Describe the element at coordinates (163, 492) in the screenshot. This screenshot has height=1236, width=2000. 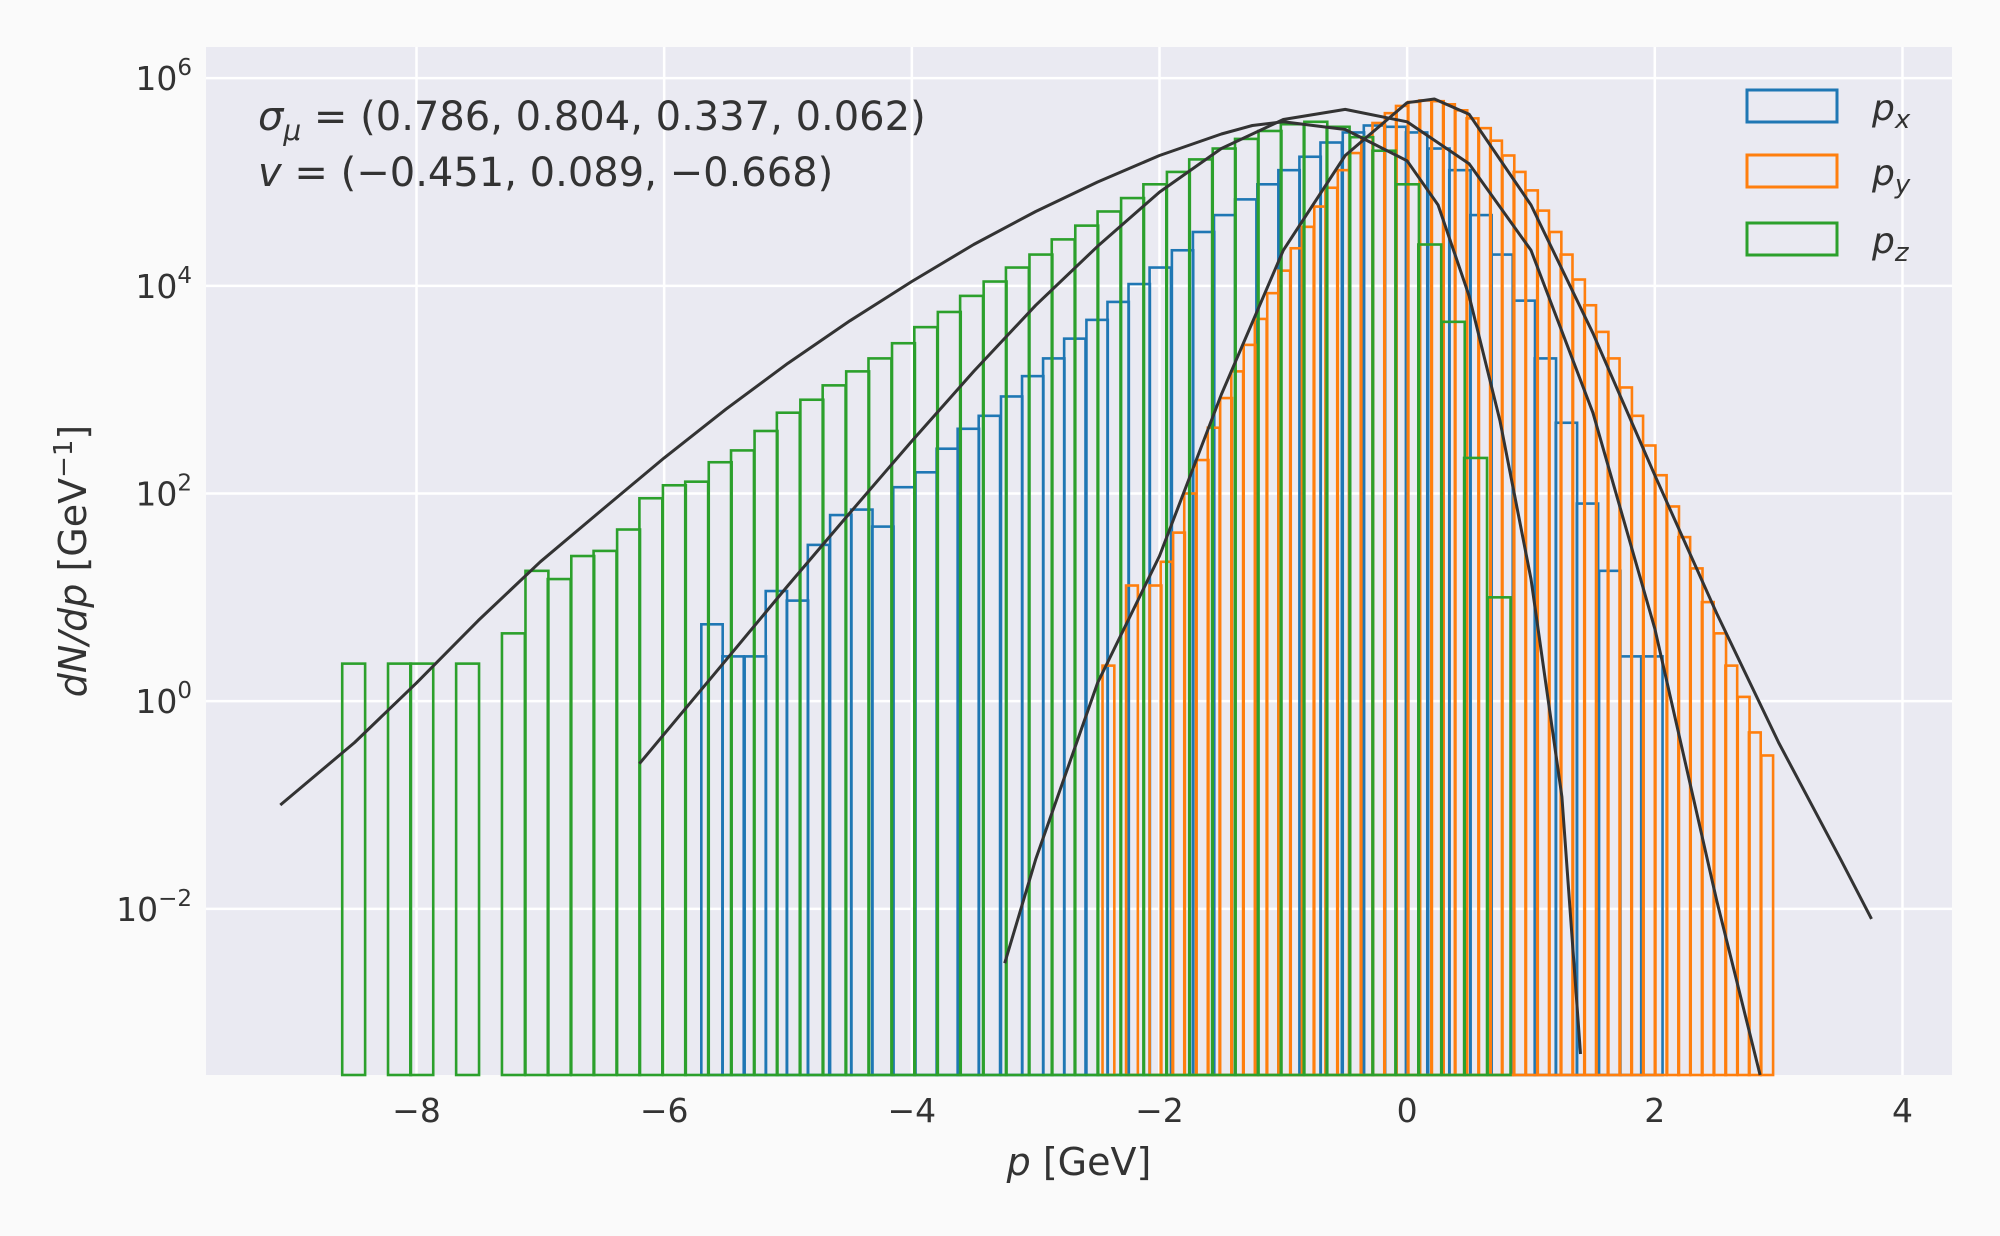
I see `y-tick-label: 10²` at that location.